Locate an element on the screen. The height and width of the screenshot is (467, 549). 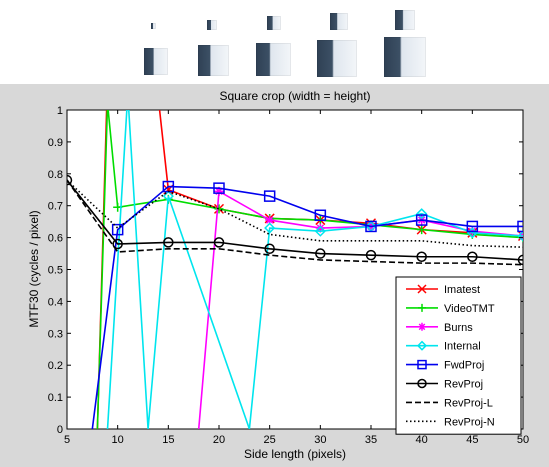
legend-box is located at coordinates (458, 355).